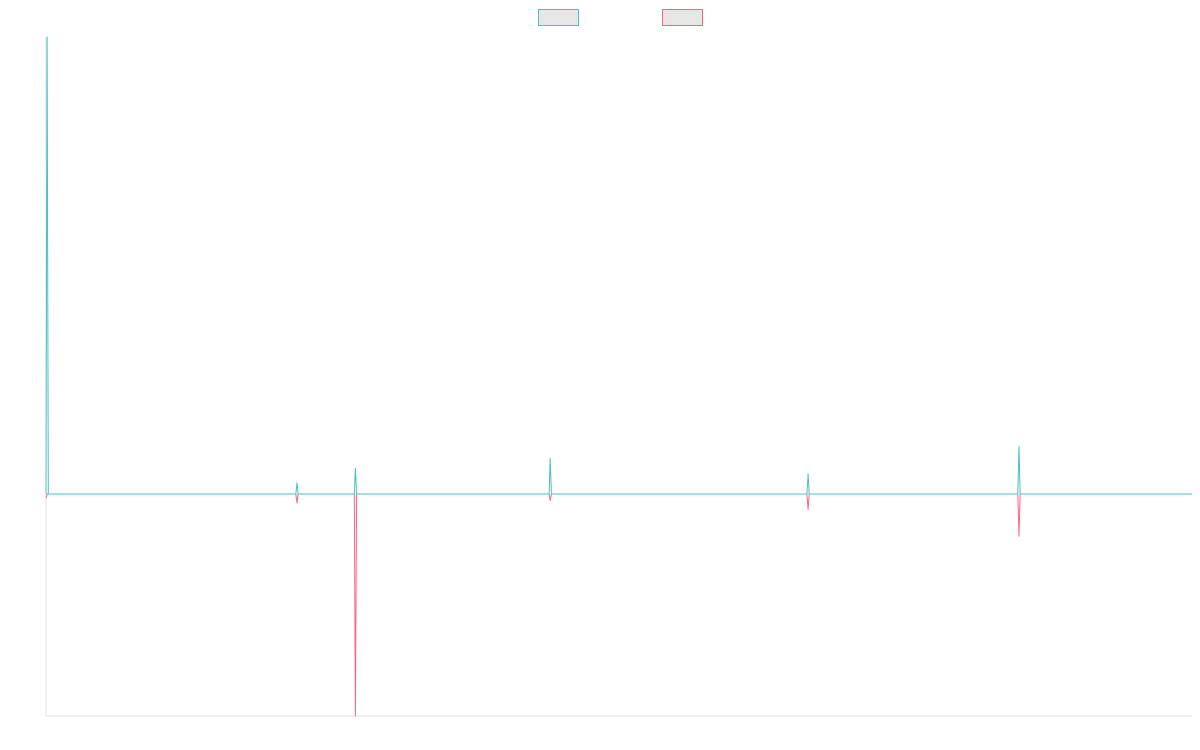 This screenshot has width=1200, height=750. I want to click on legend, so click(620, 17).